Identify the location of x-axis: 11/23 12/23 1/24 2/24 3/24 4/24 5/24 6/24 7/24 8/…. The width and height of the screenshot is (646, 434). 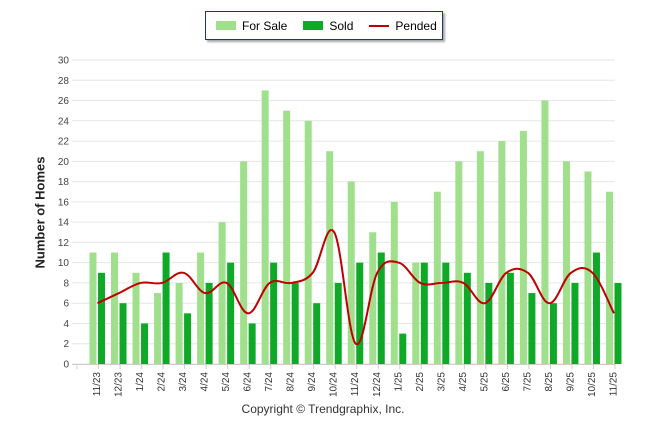
(345, 380).